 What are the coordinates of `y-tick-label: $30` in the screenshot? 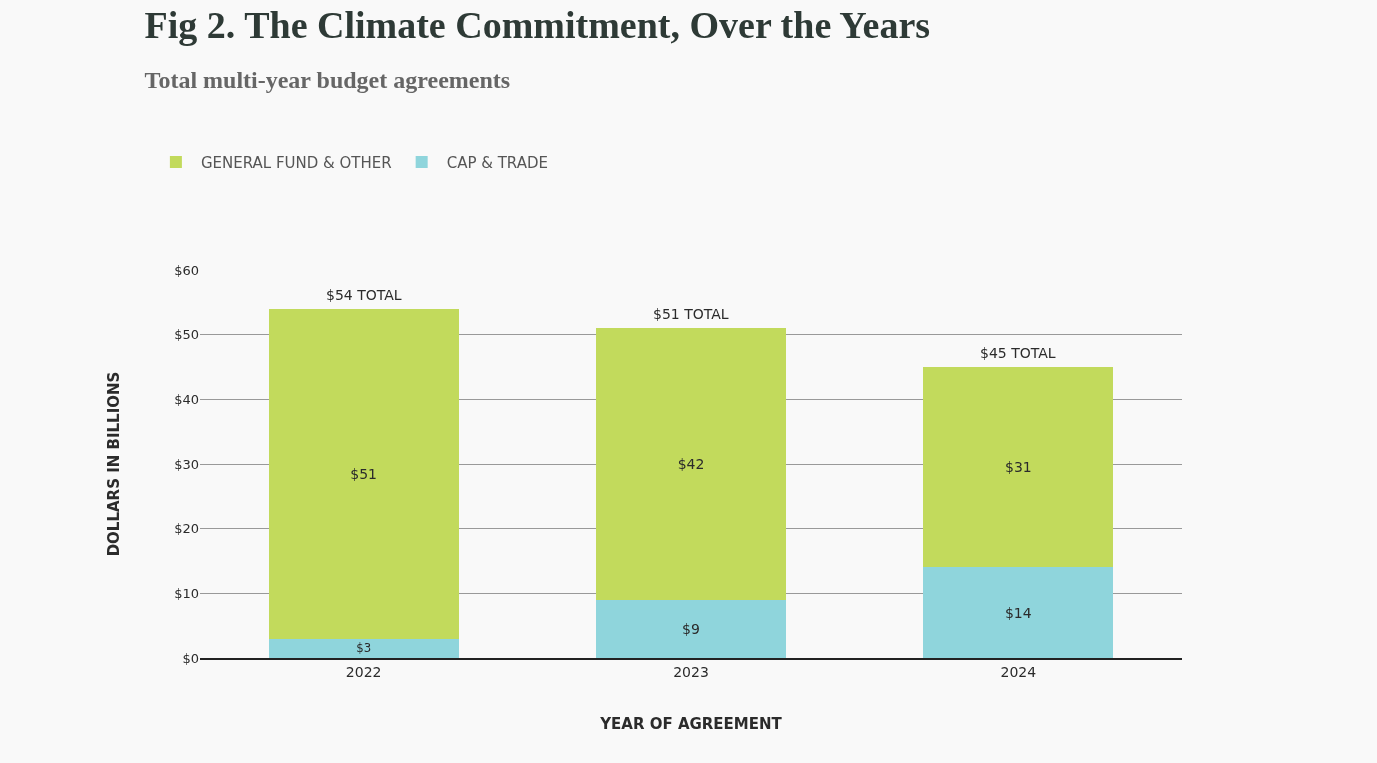 It's located at (186, 464).